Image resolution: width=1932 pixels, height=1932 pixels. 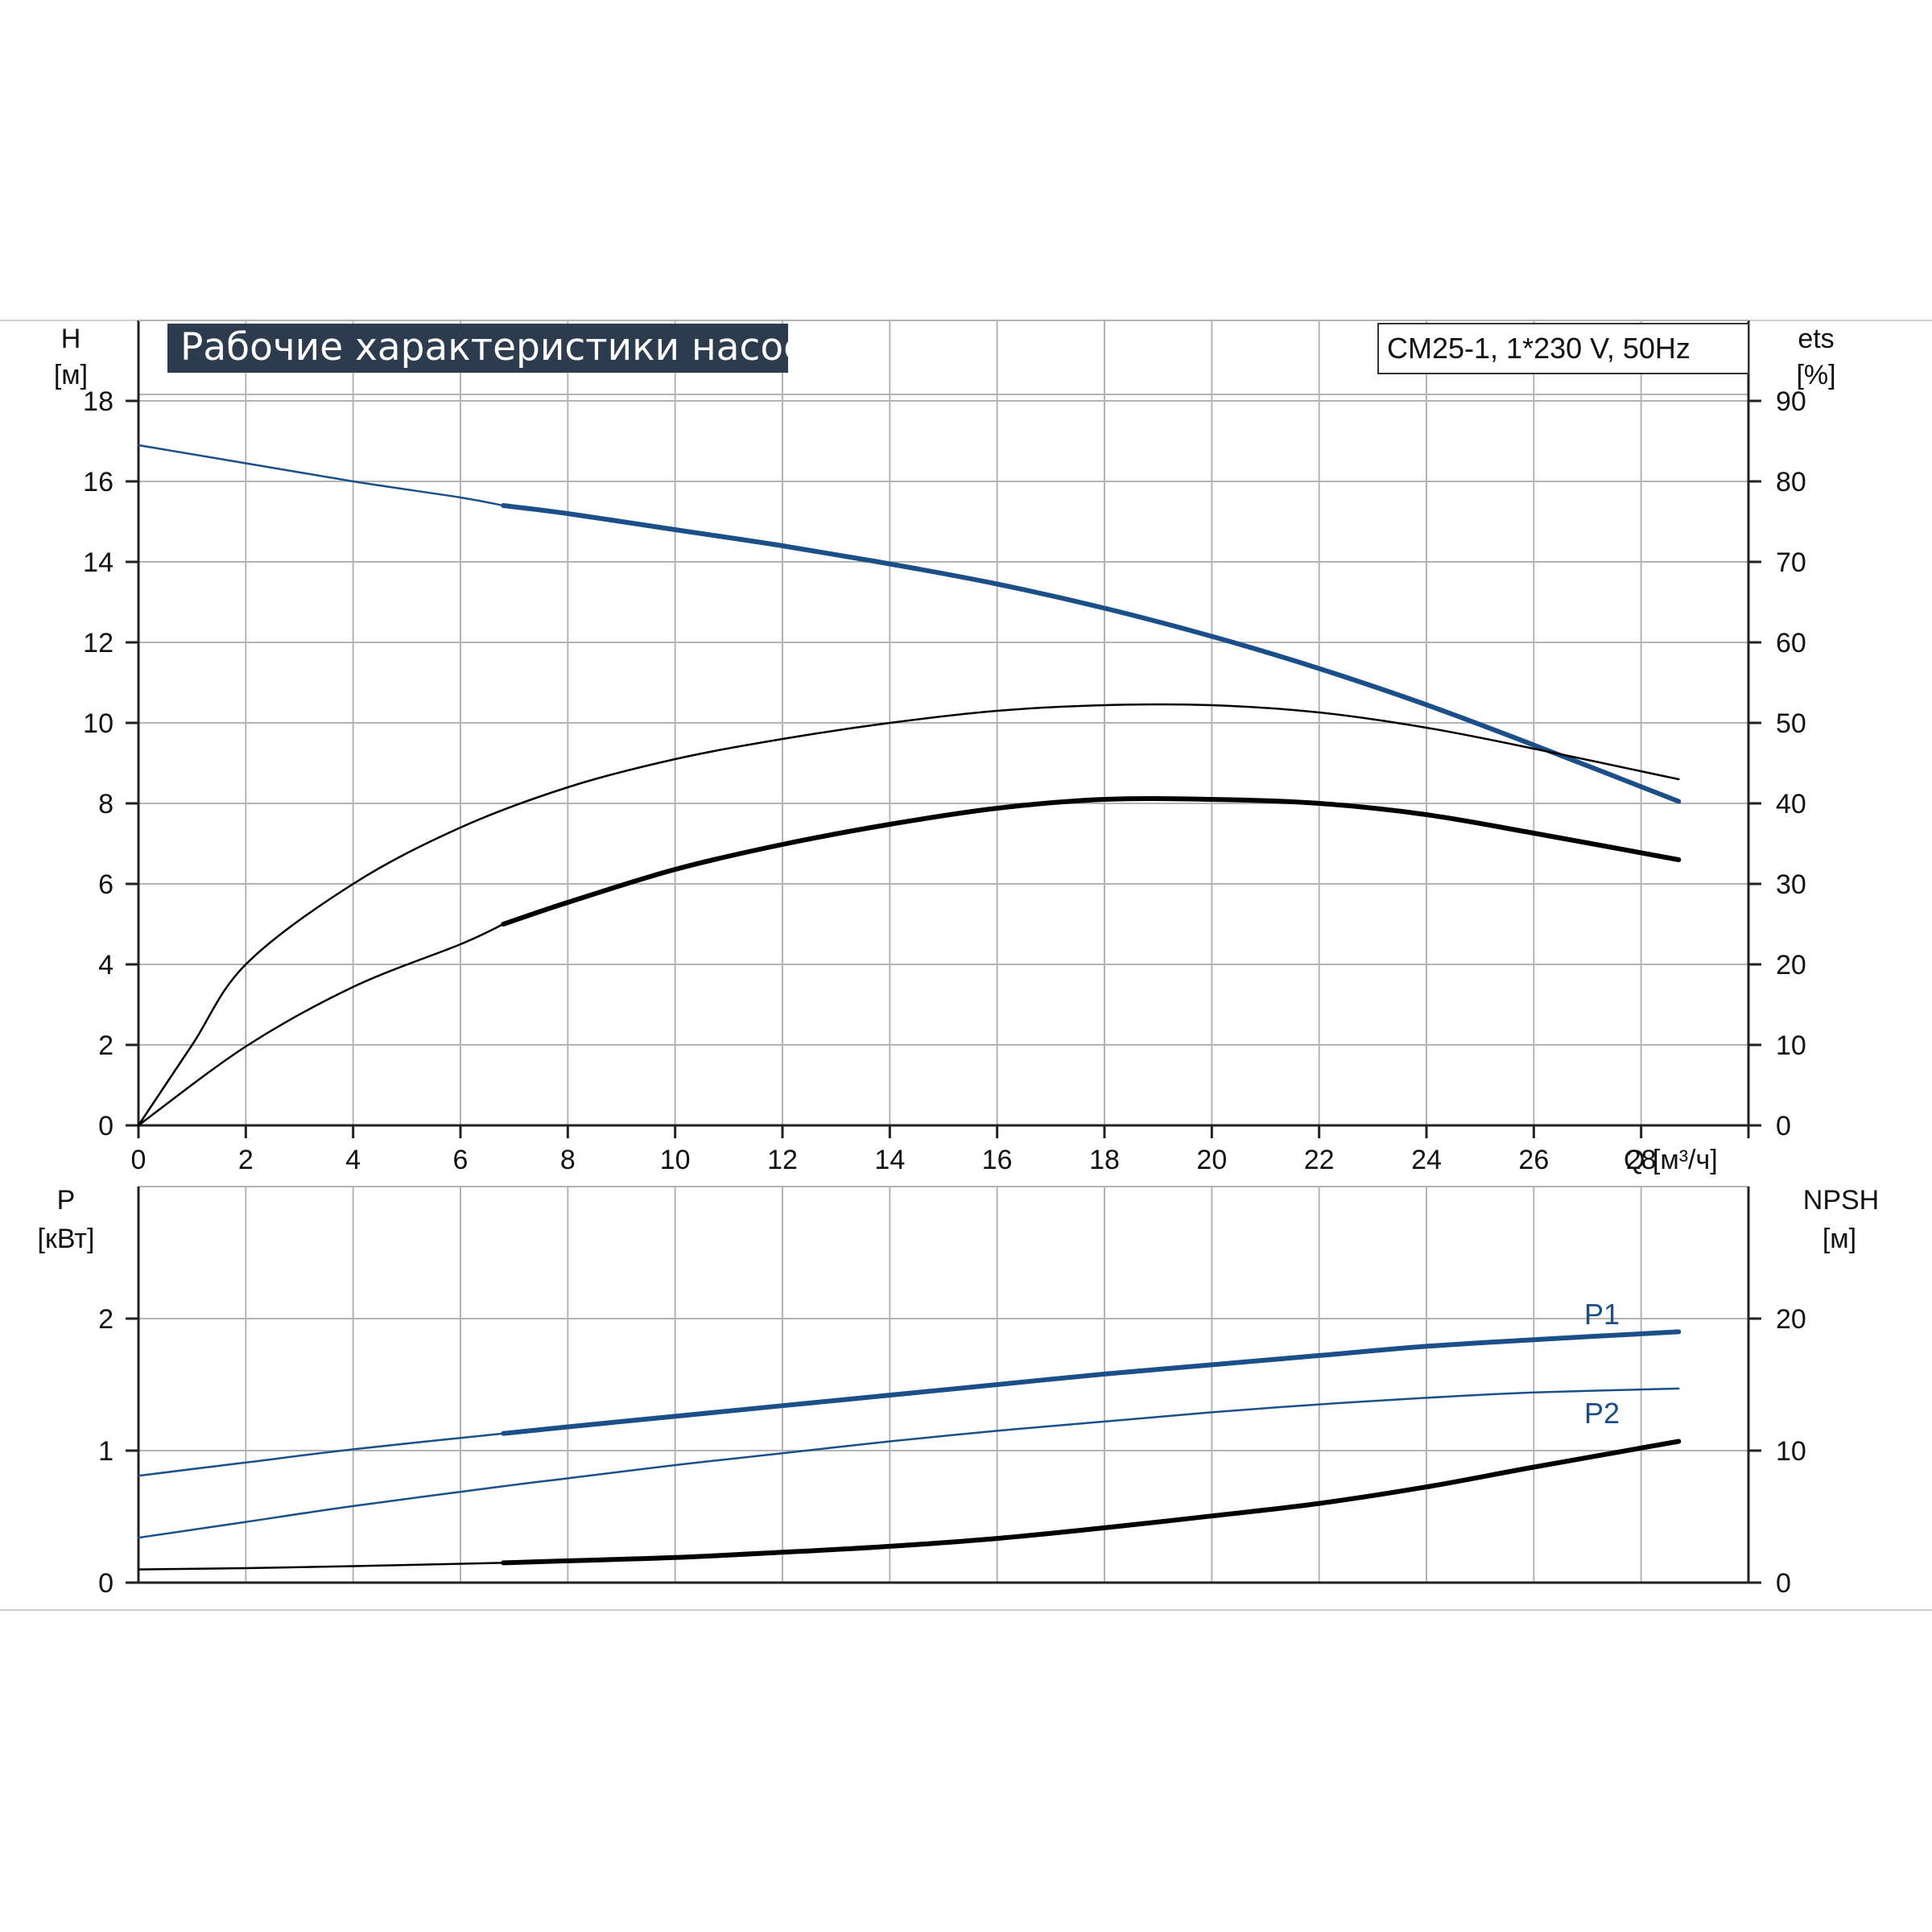 I want to click on y2-tick-label: 60, so click(x=1791, y=643).